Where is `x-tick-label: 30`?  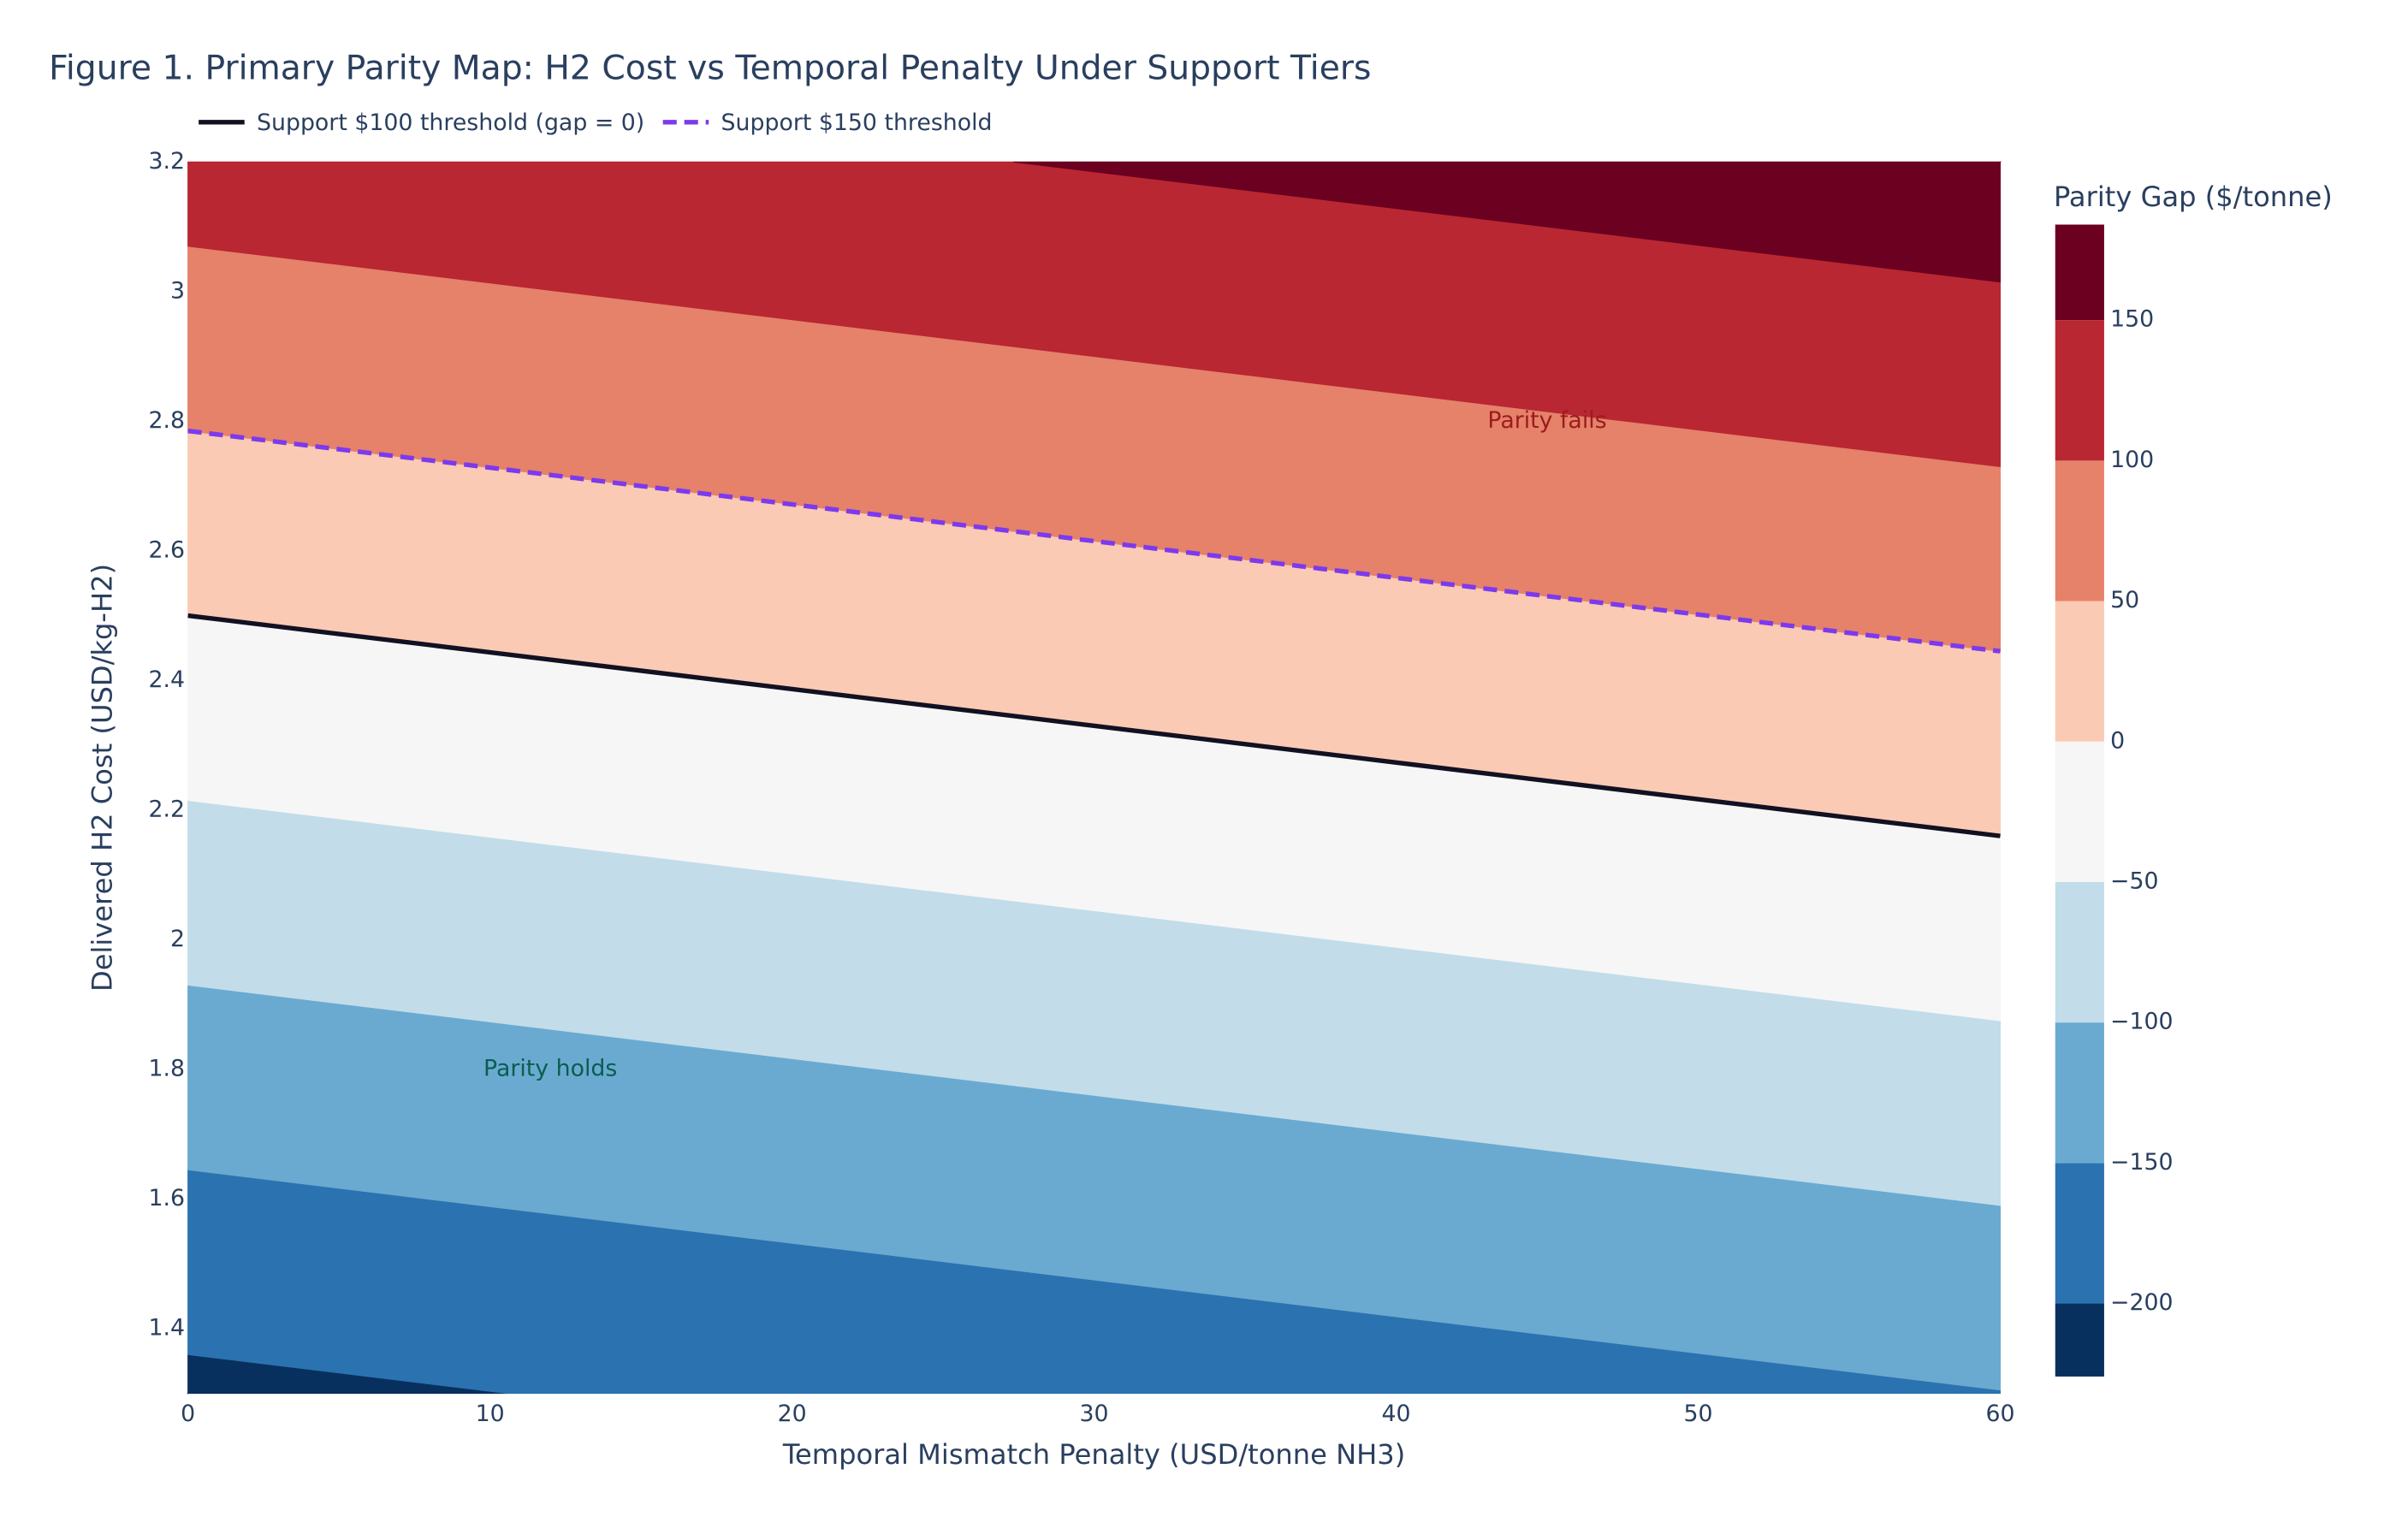 x-tick-label: 30 is located at coordinates (1094, 1414).